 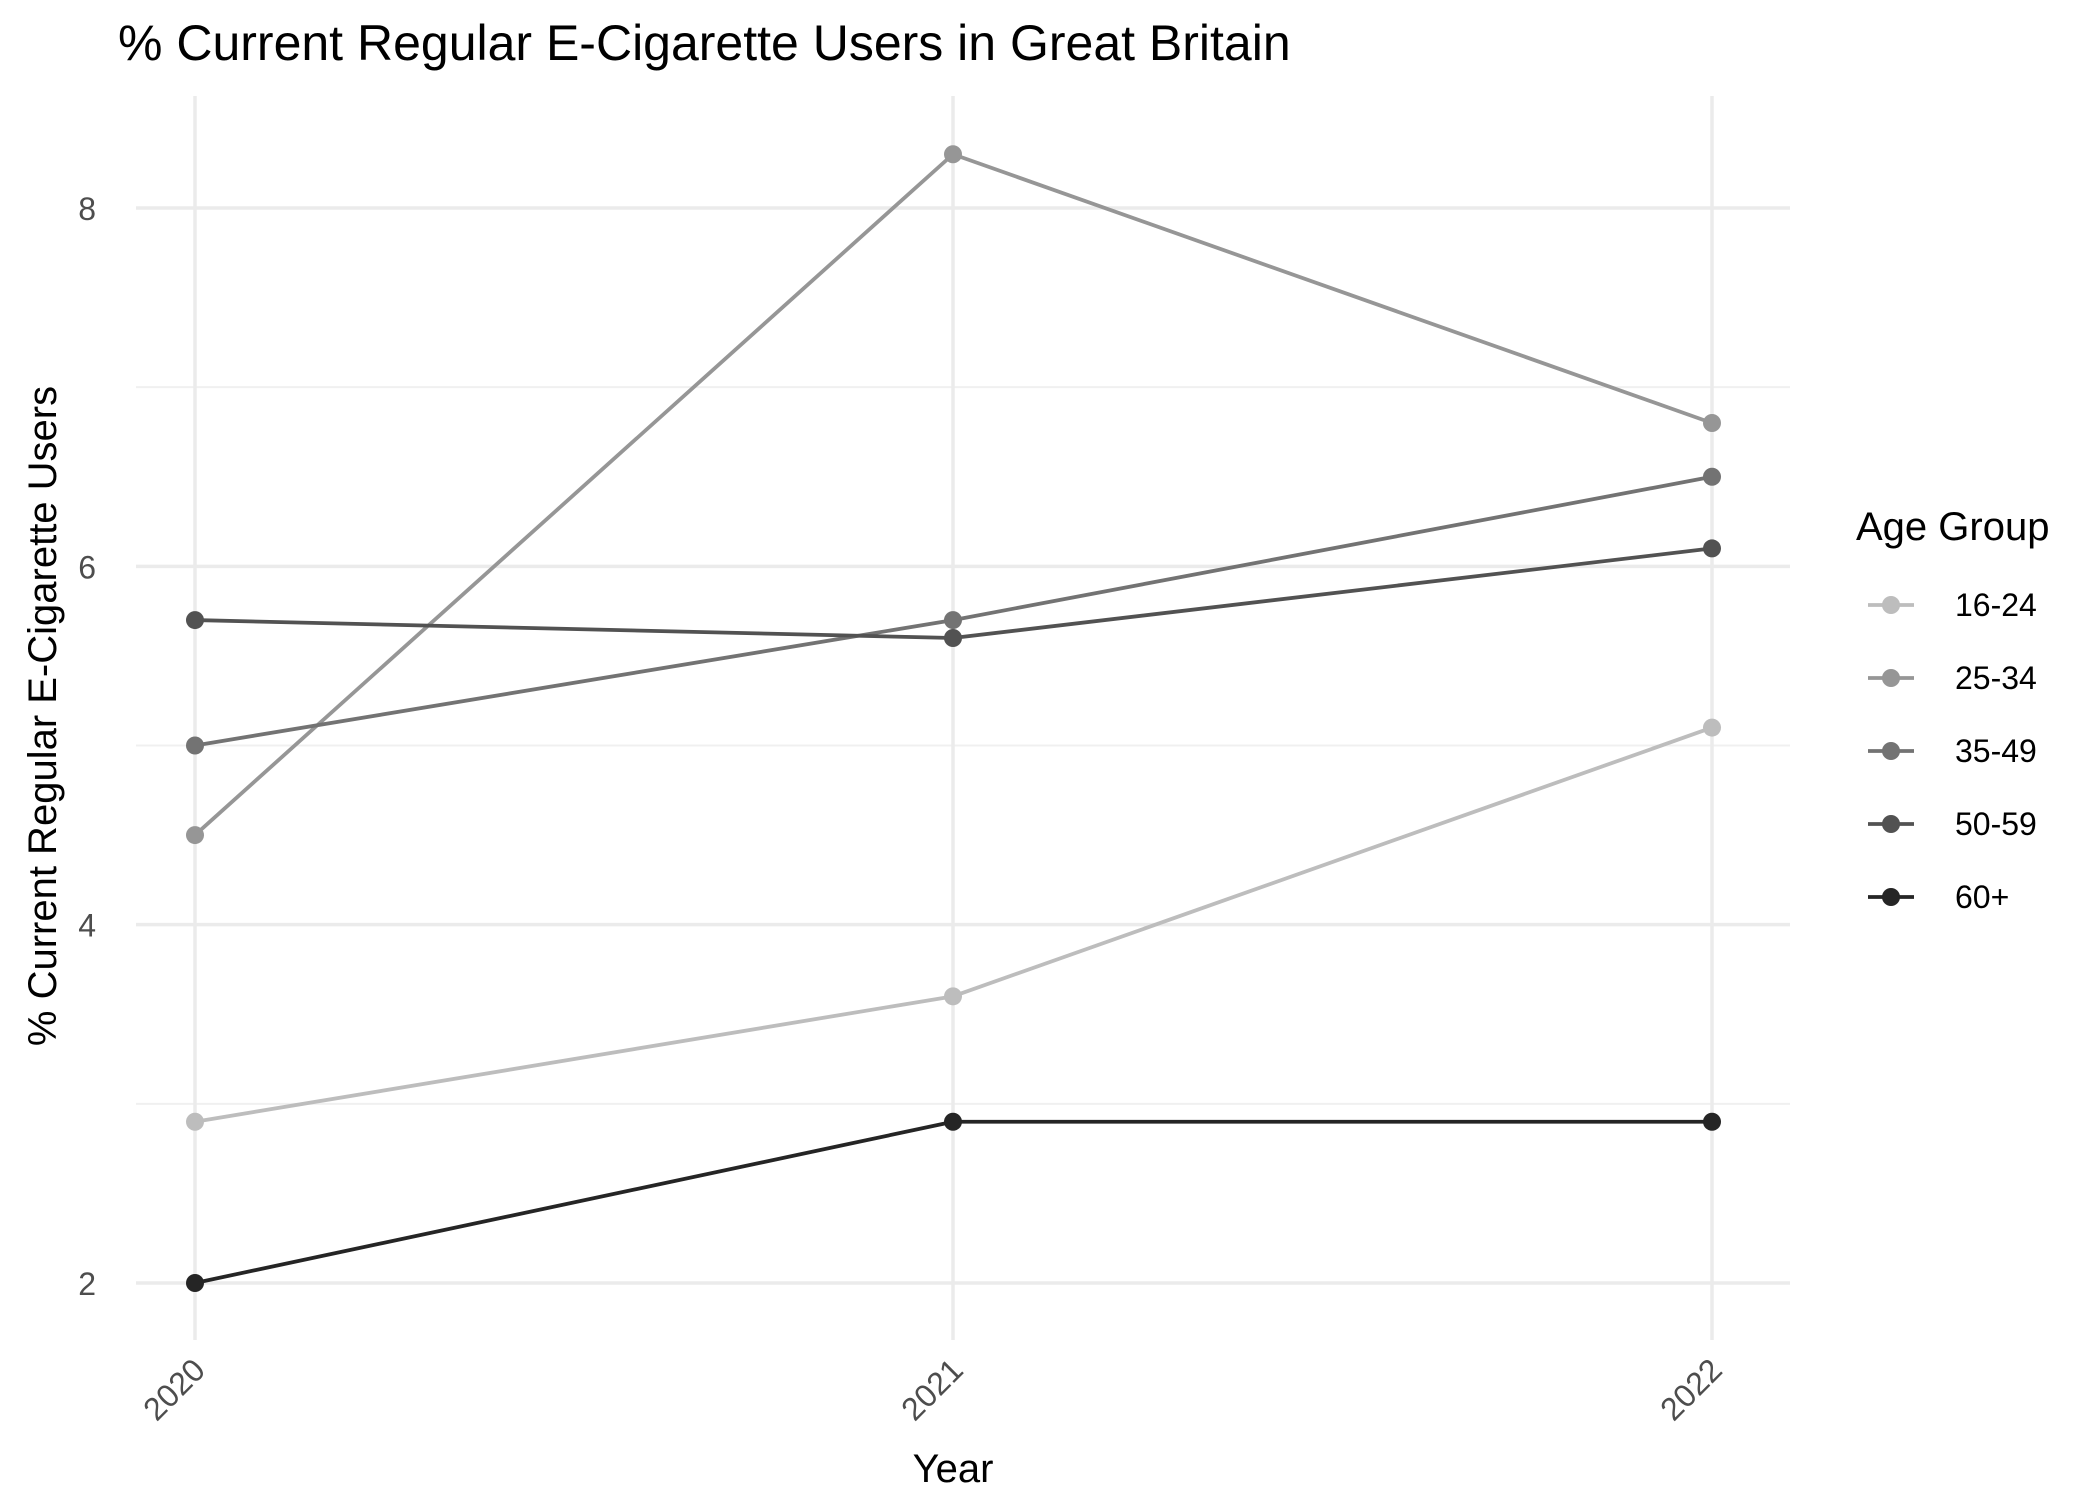 I want to click on legend-label: 25-34, so click(x=1996, y=678).